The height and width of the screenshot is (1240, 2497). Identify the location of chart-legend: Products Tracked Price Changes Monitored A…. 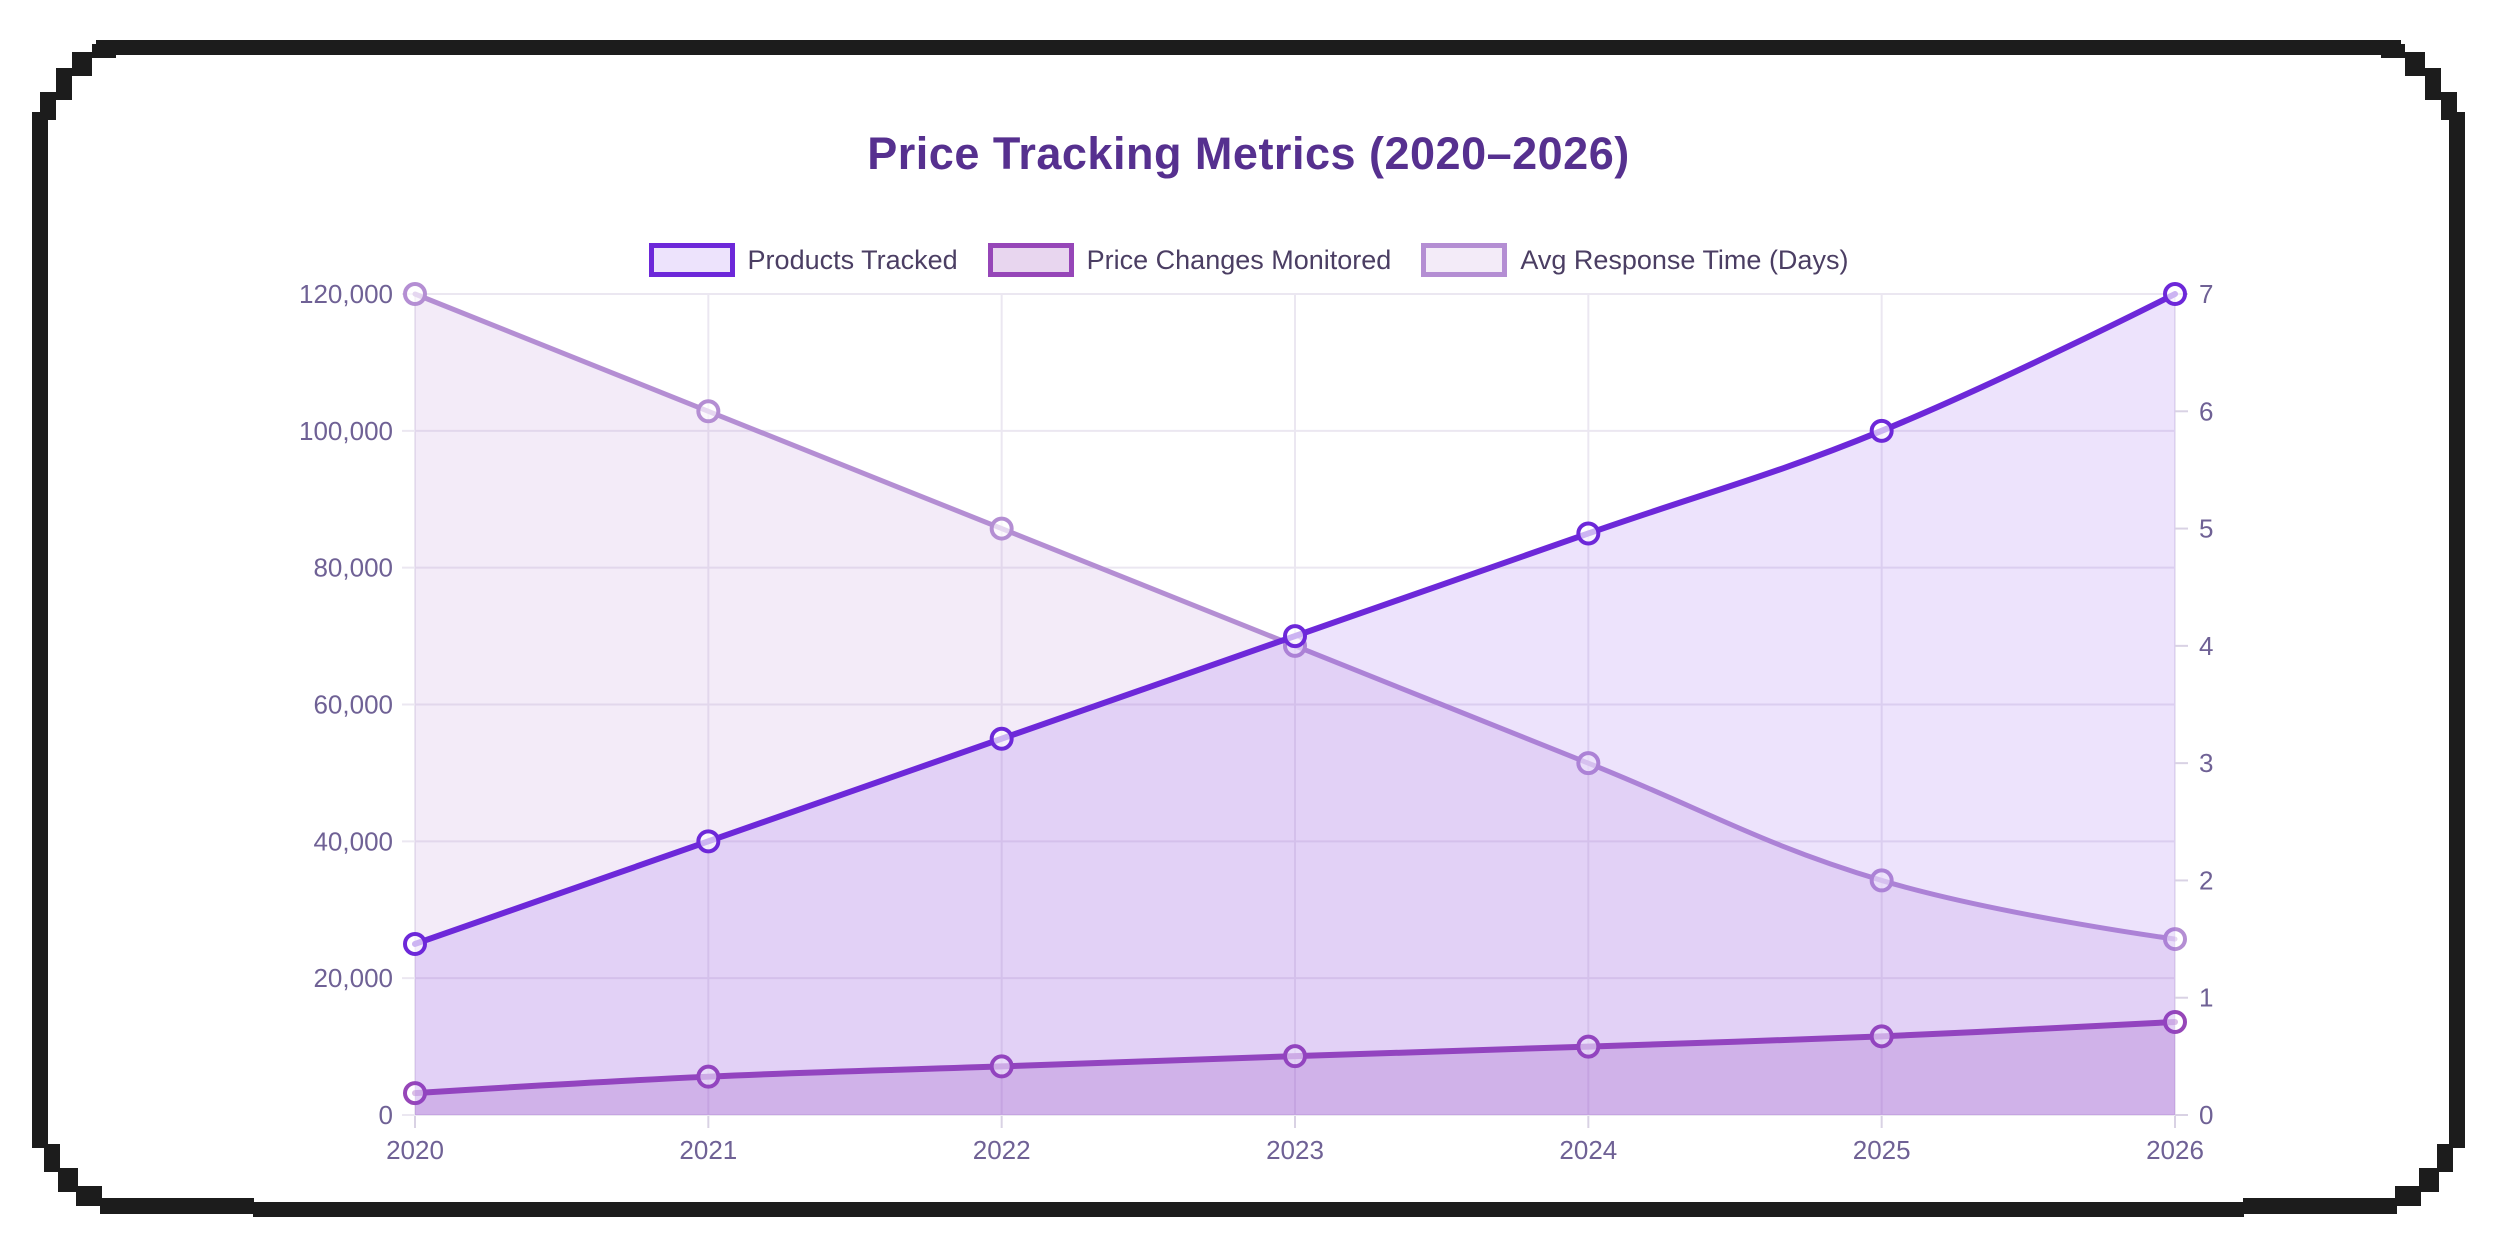
(1248, 260).